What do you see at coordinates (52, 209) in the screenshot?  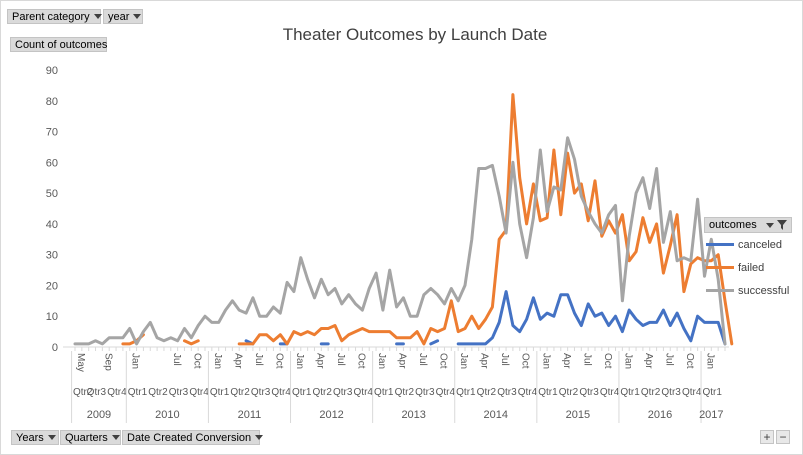 I see `y-axis: 0 10 20 30 40 50 60 70 80 90` at bounding box center [52, 209].